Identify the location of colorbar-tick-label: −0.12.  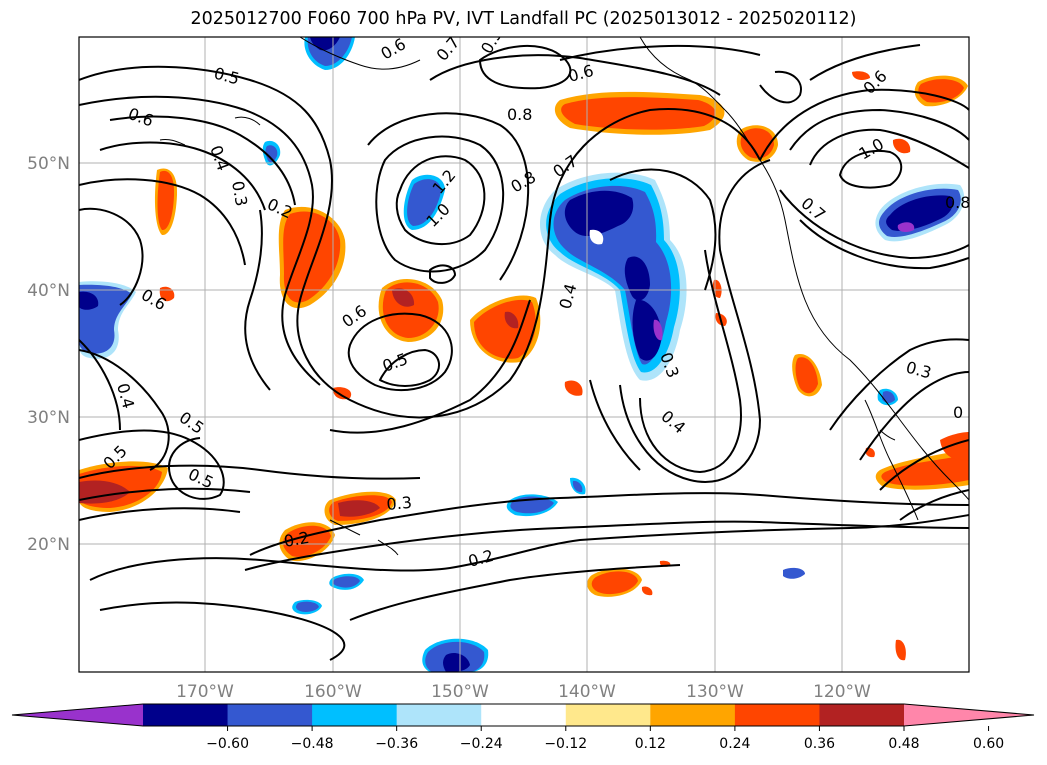
(565, 744).